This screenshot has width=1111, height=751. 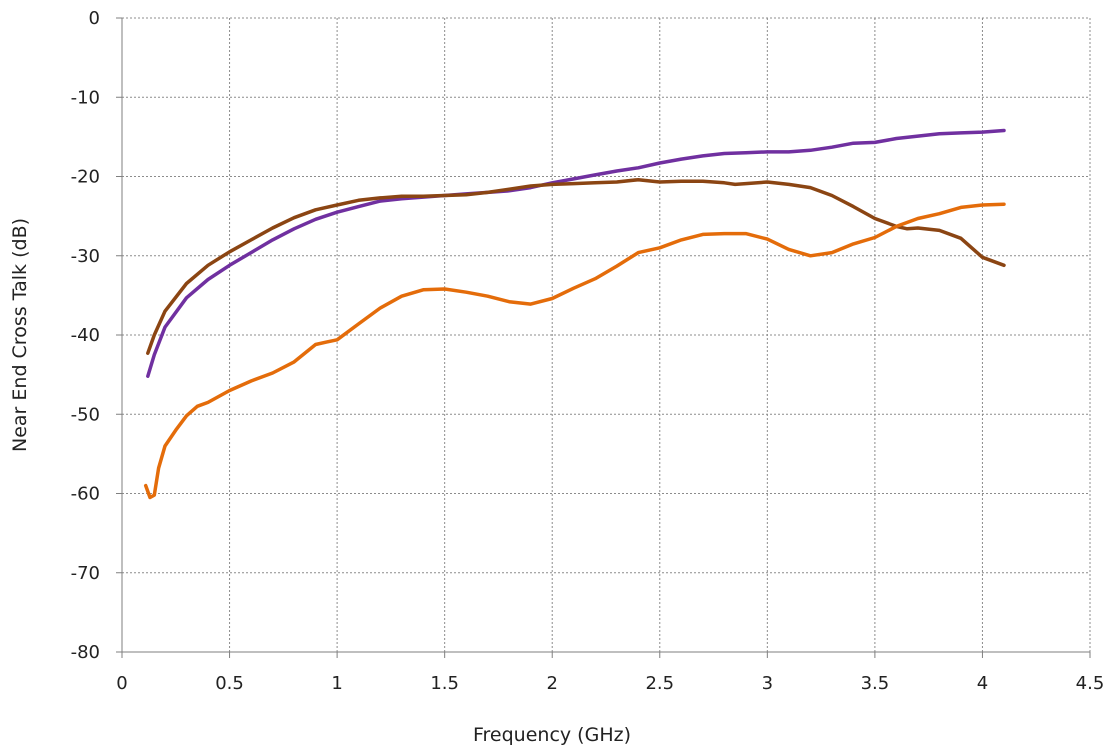 I want to click on y-tick-label: -40, so click(x=85, y=335).